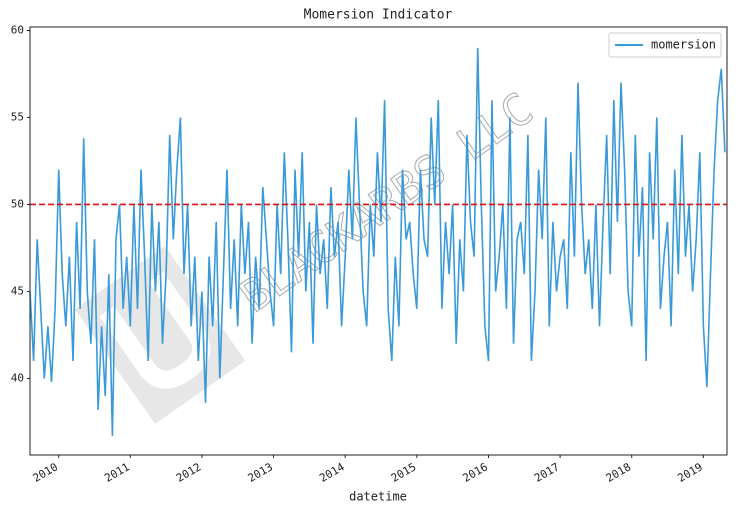 This screenshot has width=738, height=512. Describe the element at coordinates (403, 472) in the screenshot. I see `x-tick-label: 2015` at that location.